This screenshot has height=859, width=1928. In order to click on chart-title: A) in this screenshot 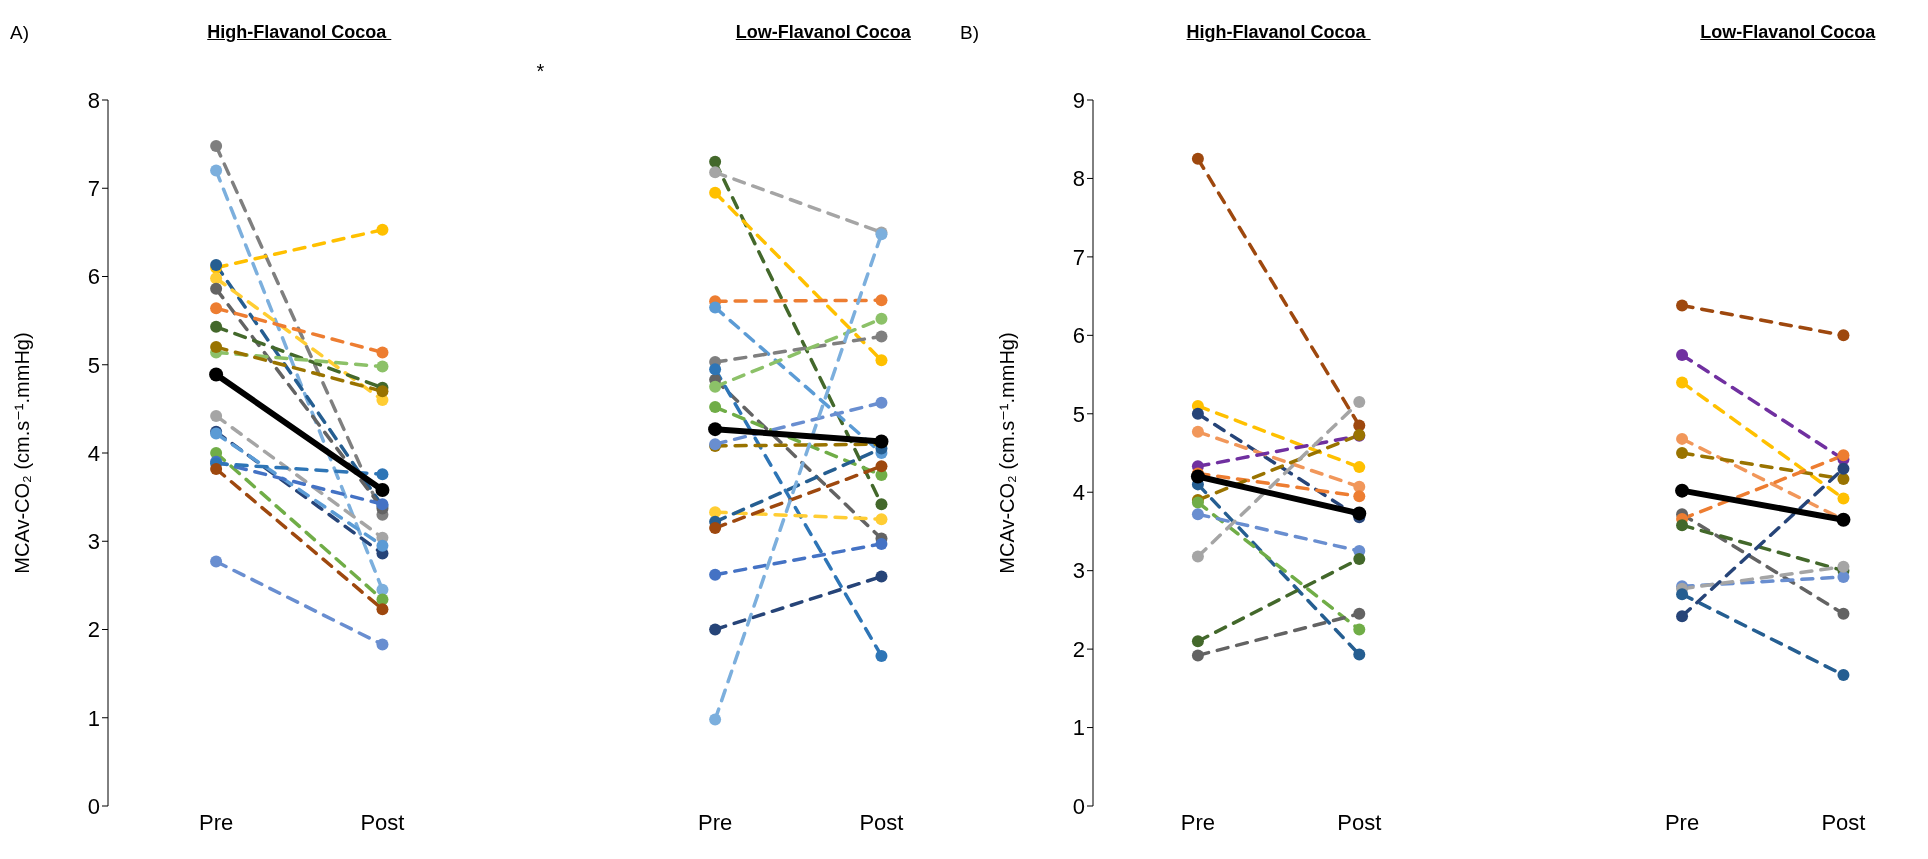, I will do `click(19, 33)`.